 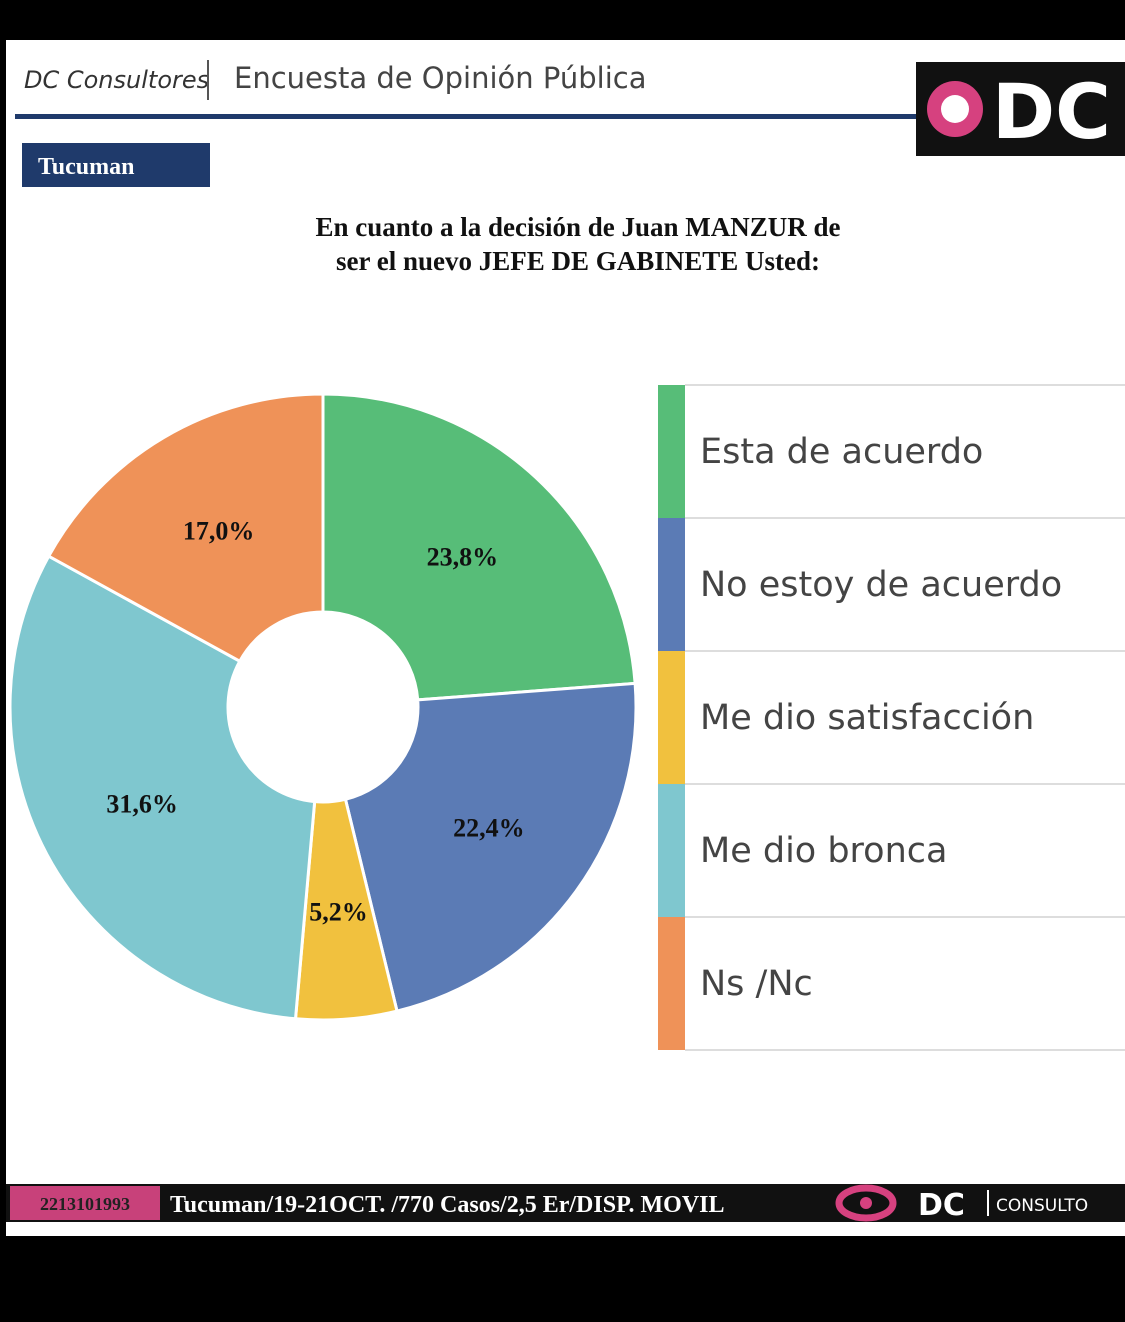 What do you see at coordinates (440, 78) in the screenshot?
I see `header-title: Encuesta de Opinión Pública` at bounding box center [440, 78].